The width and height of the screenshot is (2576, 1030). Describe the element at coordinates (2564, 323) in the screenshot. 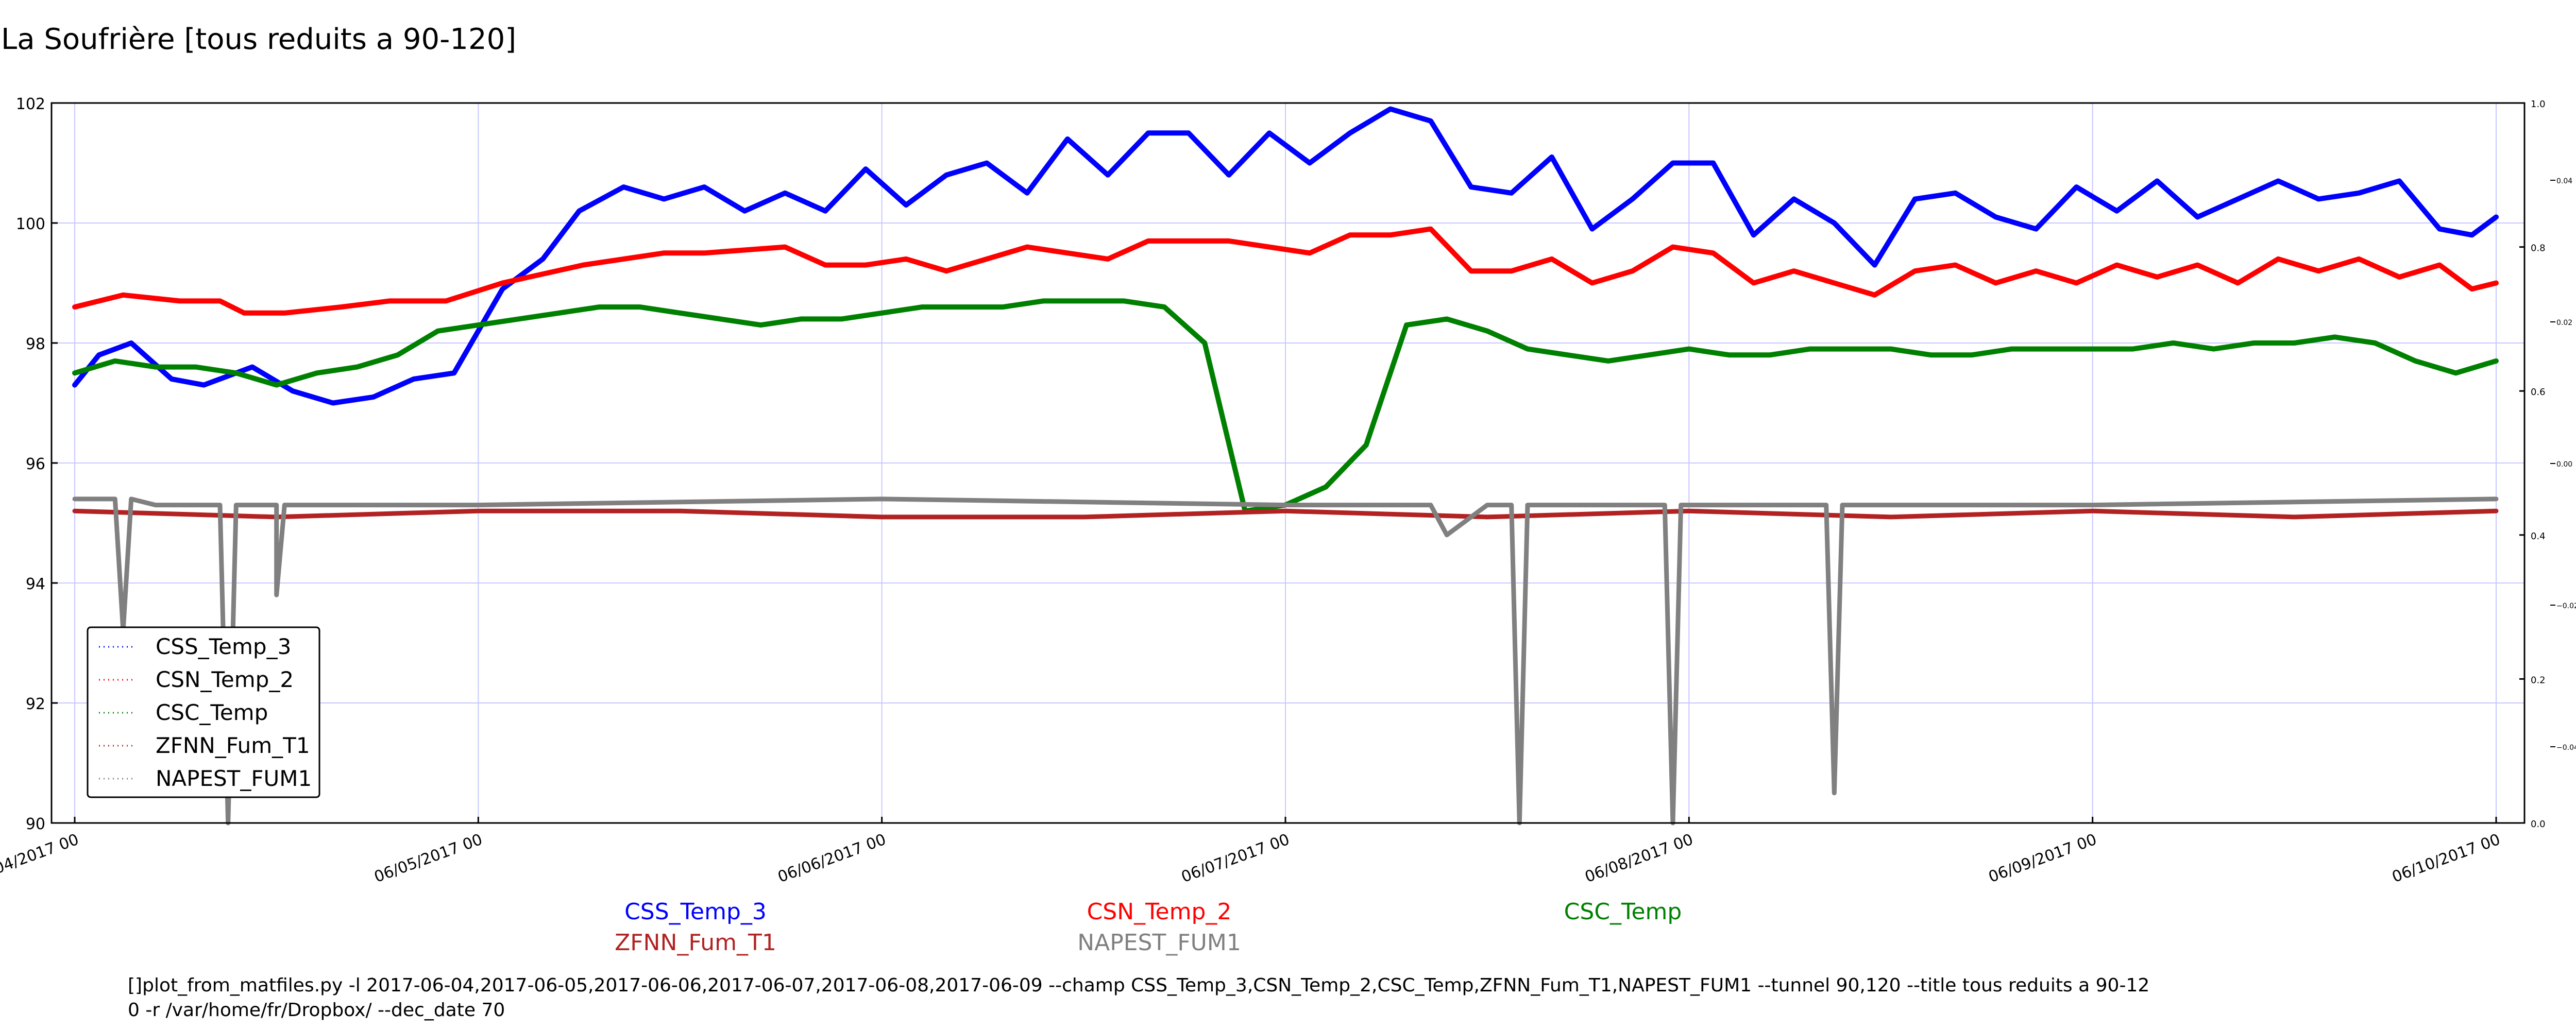

I see `inner-tick-label: 0.02` at that location.